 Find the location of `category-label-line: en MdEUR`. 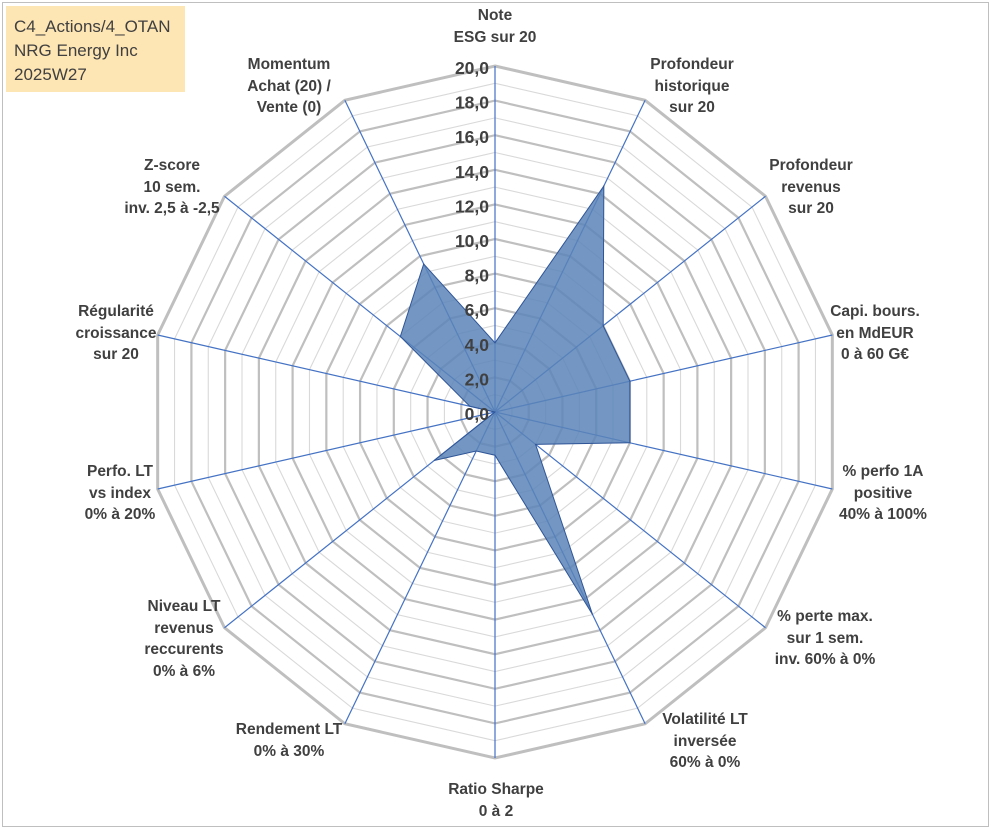

category-label-line: en MdEUR is located at coordinates (875, 333).